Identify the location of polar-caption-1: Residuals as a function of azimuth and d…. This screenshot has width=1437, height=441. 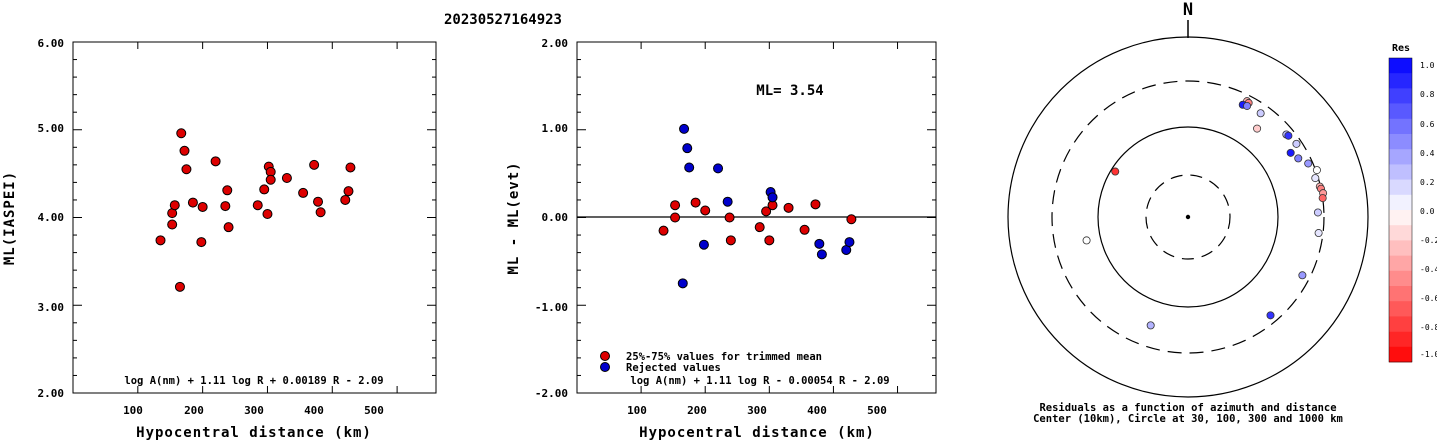
(1187, 408).